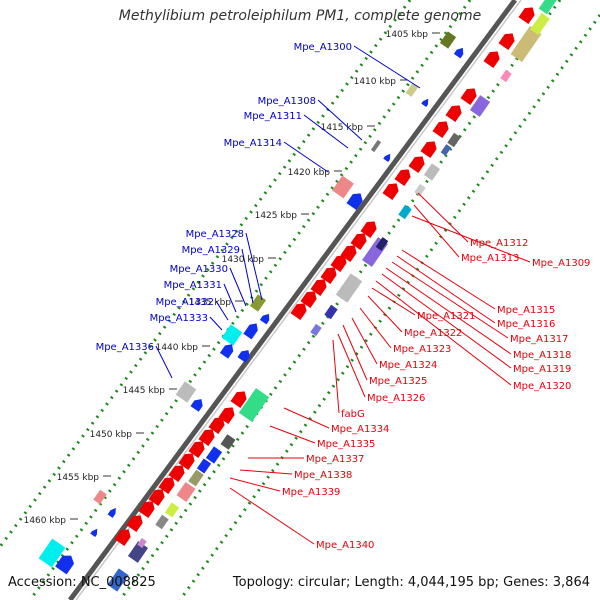  What do you see at coordinates (446, 316) in the screenshot?
I see `right-gene-label: Mpe_A1321` at bounding box center [446, 316].